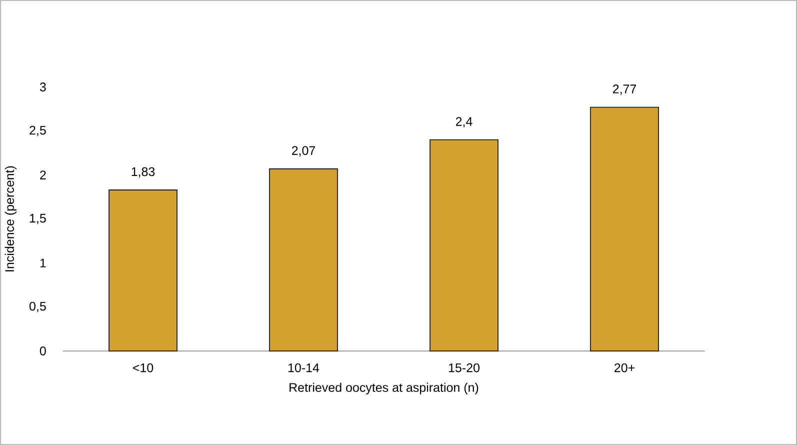 The height and width of the screenshot is (445, 797). Describe the element at coordinates (304, 367) in the screenshot. I see `x-tick-label: 10-14` at that location.